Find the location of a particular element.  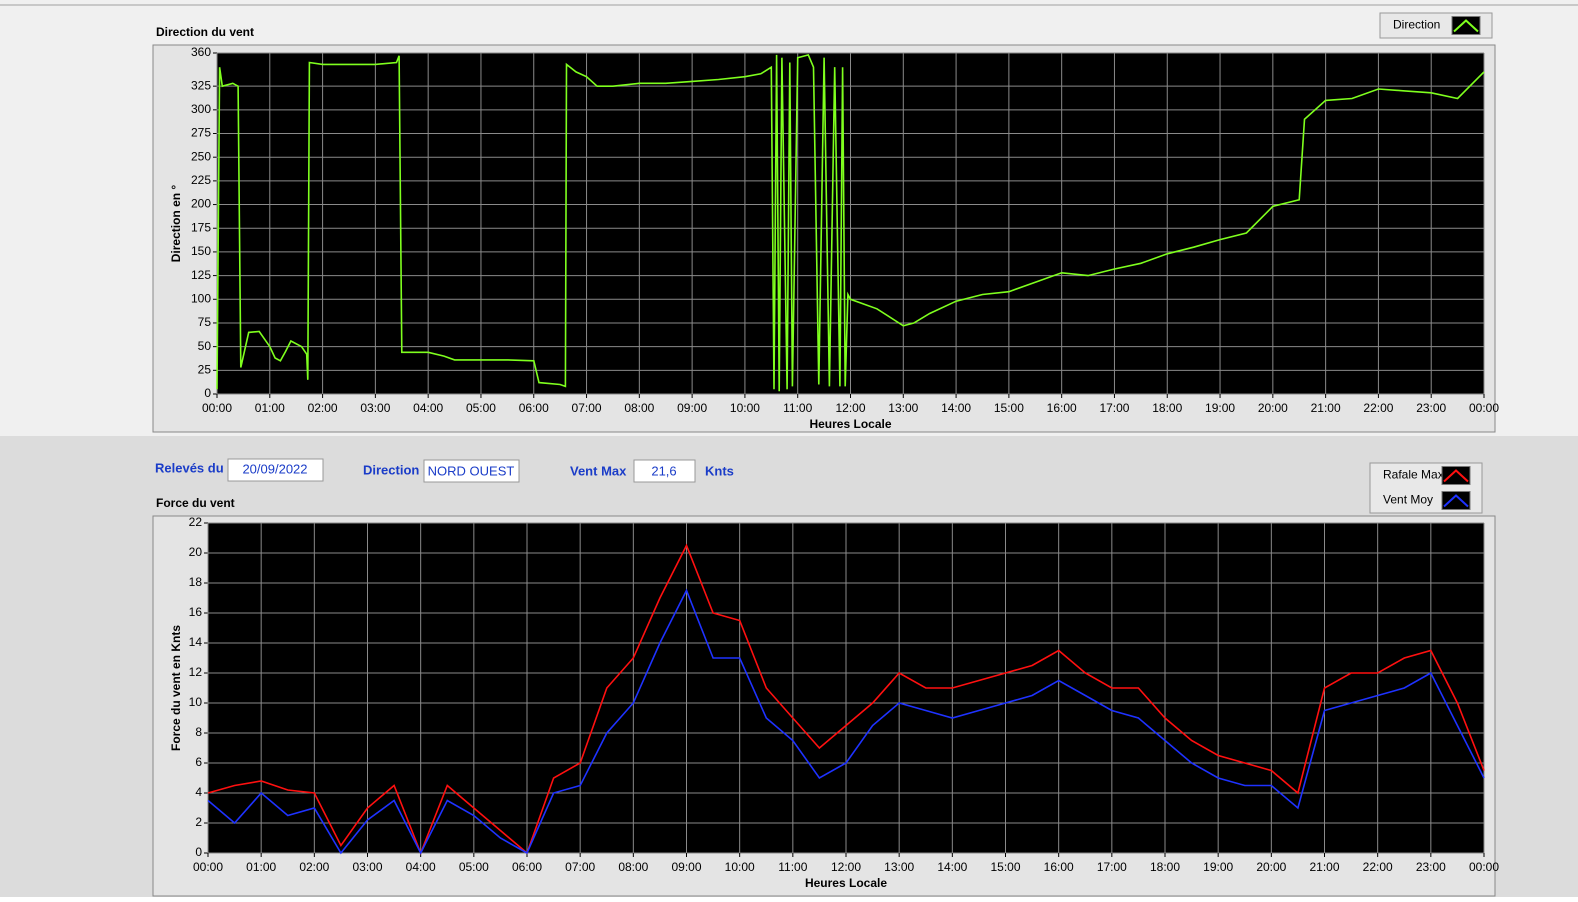

y-tick-label: 300 is located at coordinates (201, 109).